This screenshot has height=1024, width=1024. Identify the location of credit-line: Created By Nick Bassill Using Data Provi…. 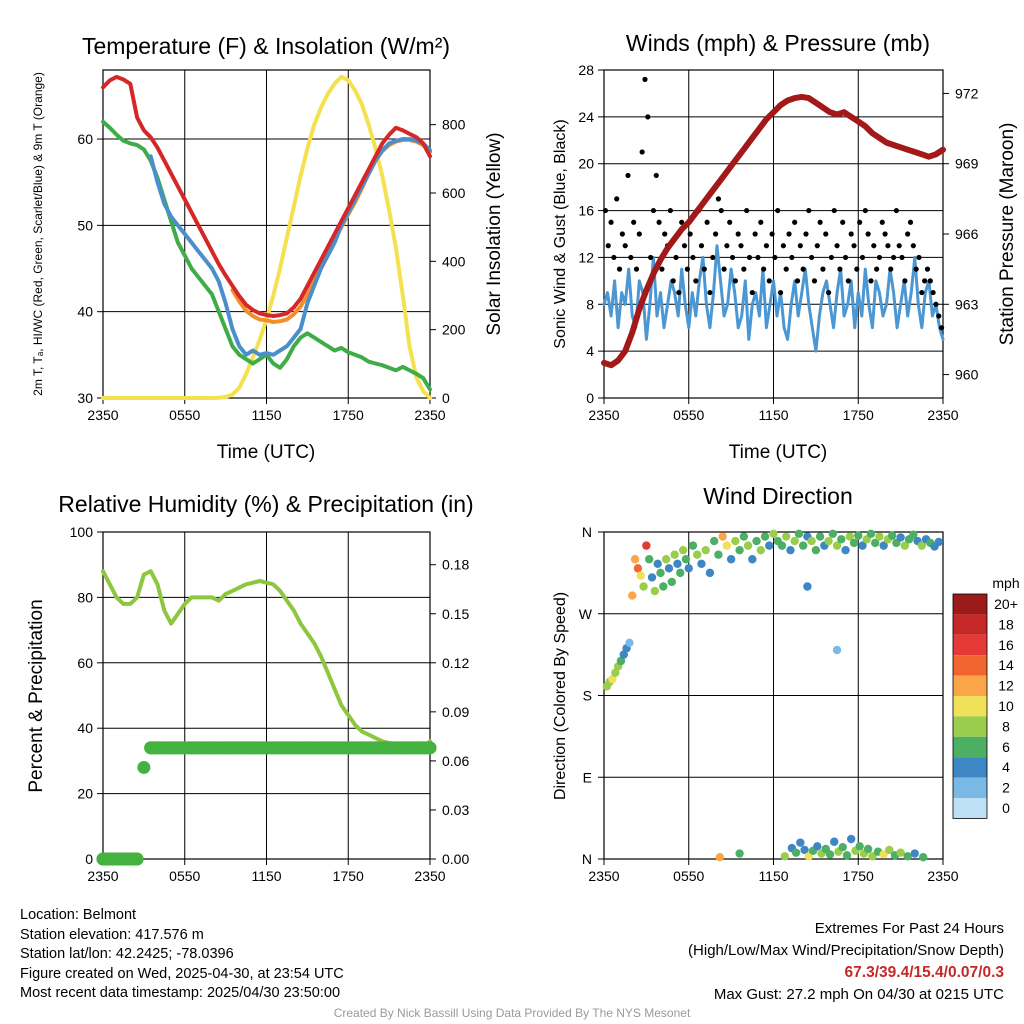
(512, 1013).